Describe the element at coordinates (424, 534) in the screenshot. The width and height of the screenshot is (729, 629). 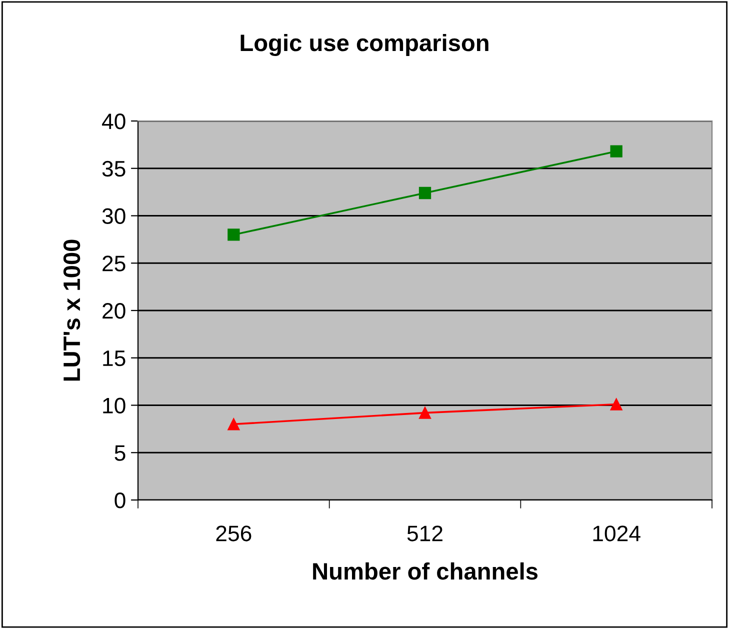
I see `x-tick-label: 512` at that location.